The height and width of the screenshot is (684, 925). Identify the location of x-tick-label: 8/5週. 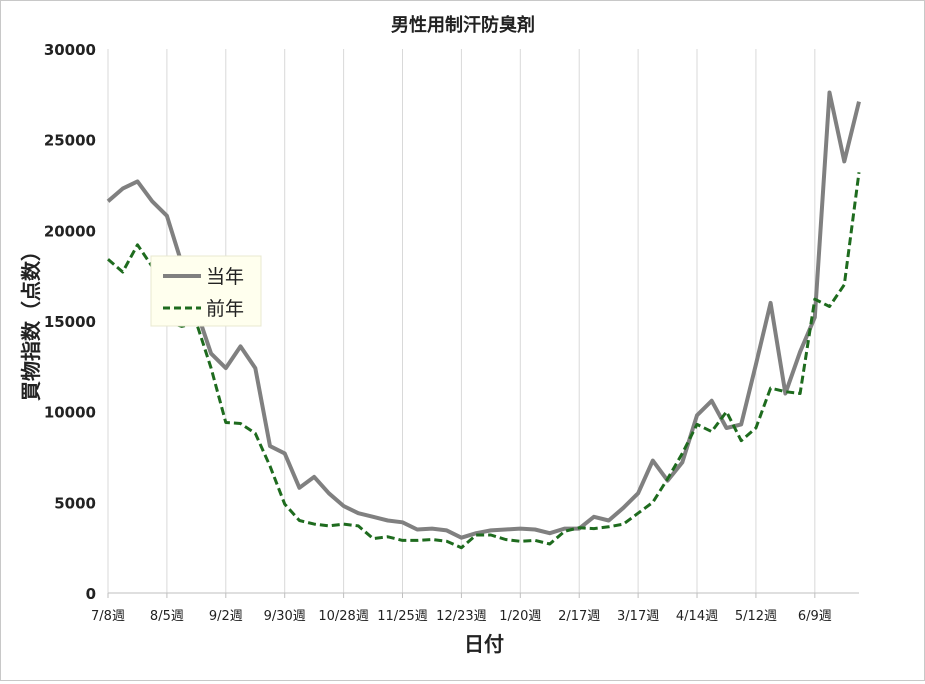
(167, 616).